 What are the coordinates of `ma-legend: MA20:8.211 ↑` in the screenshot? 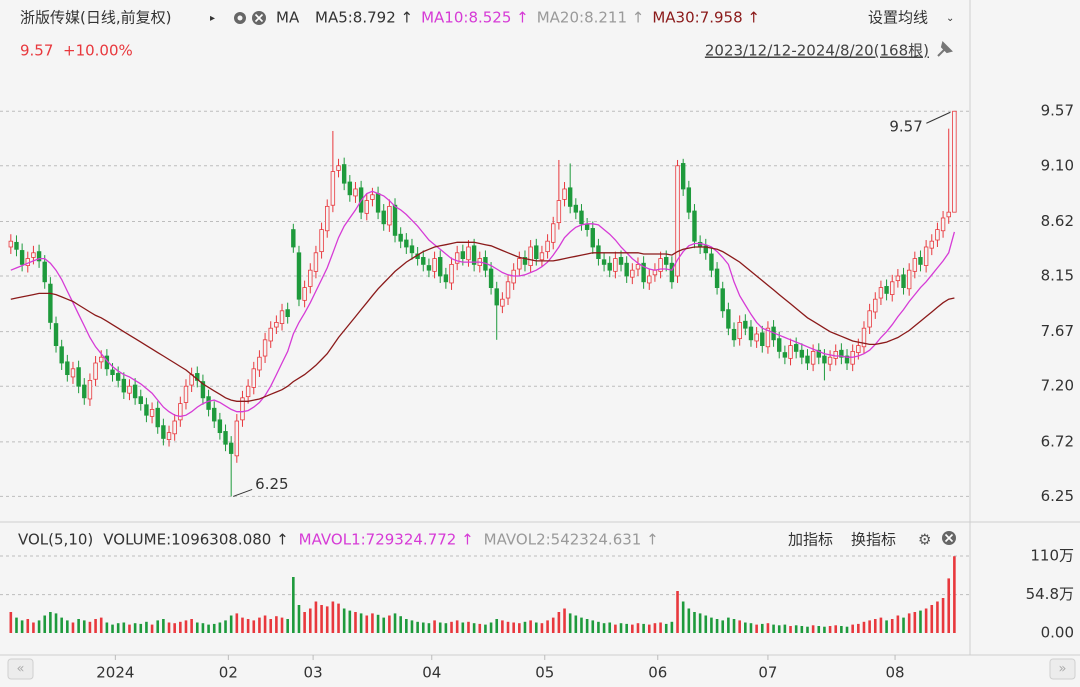 It's located at (591, 18).